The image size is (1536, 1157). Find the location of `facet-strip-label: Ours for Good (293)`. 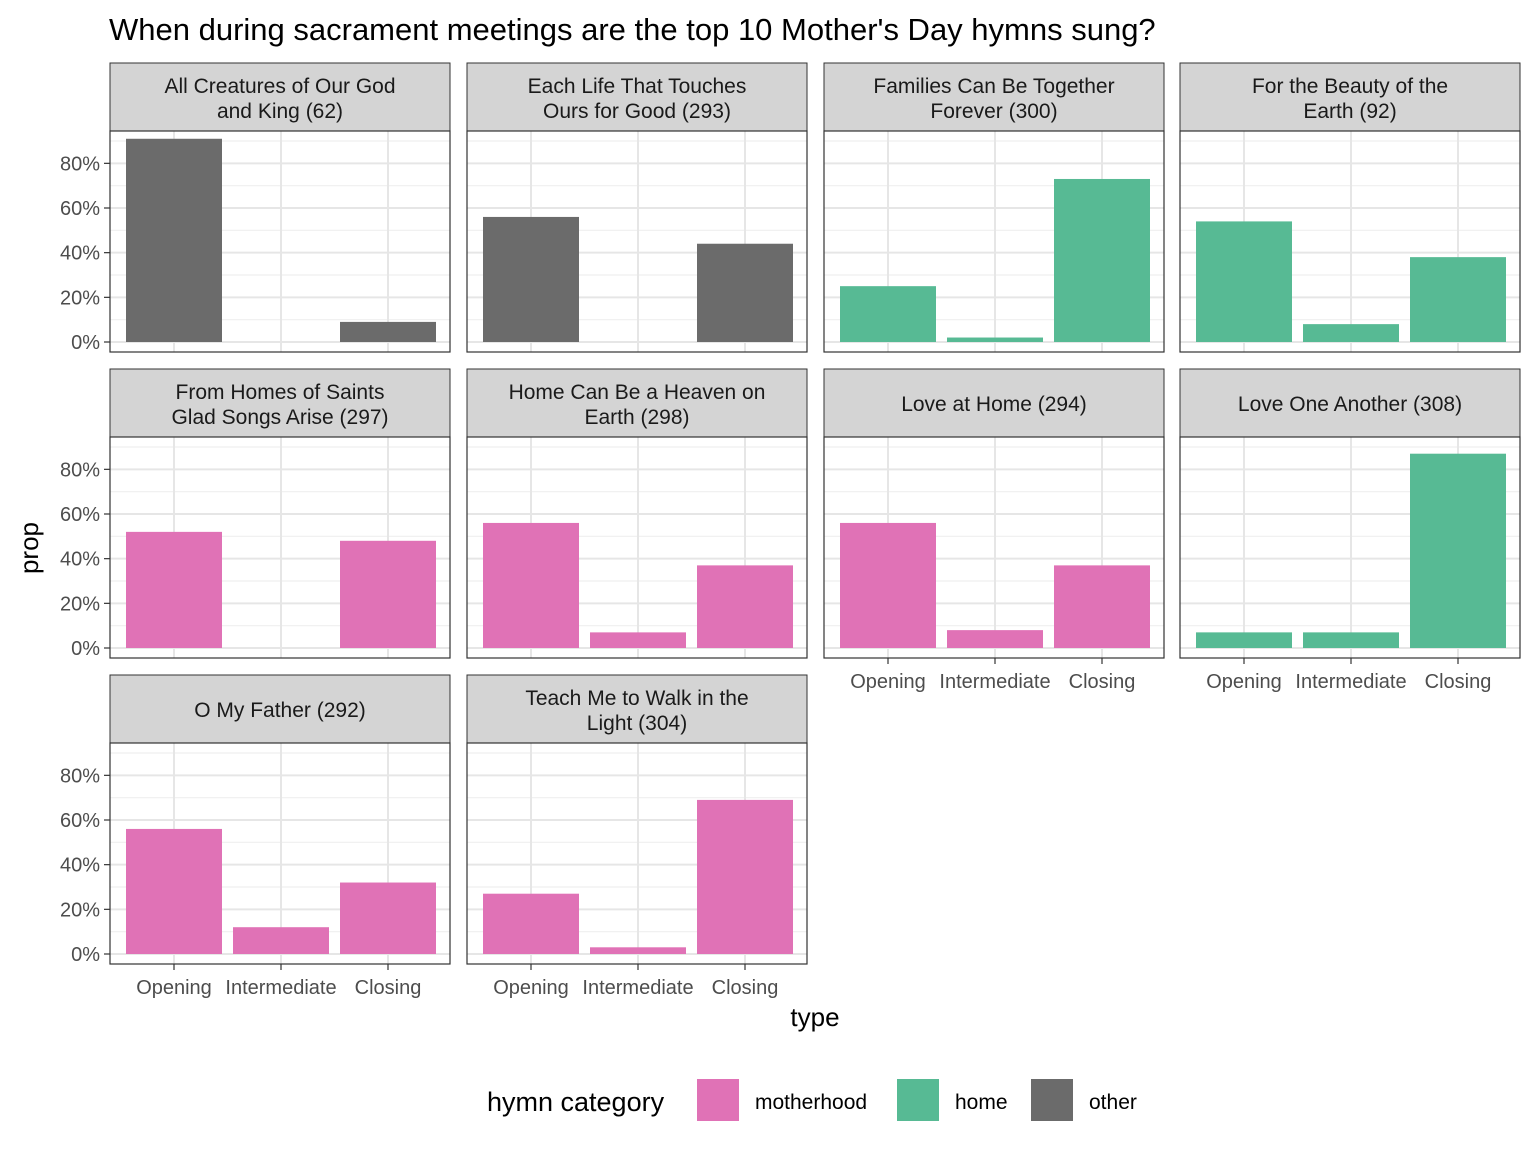

facet-strip-label: Ours for Good (293) is located at coordinates (637, 111).